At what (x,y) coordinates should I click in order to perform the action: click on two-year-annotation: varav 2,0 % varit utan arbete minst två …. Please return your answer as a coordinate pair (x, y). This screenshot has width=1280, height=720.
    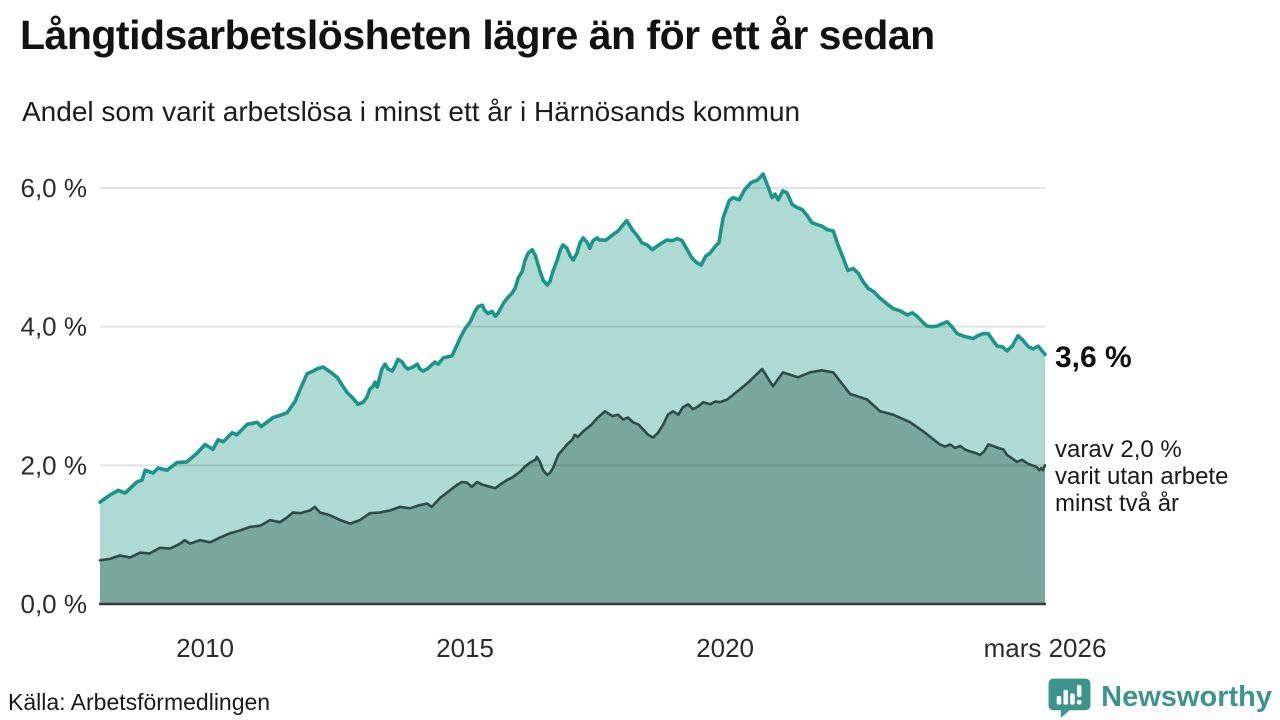
    Looking at the image, I should click on (1142, 476).